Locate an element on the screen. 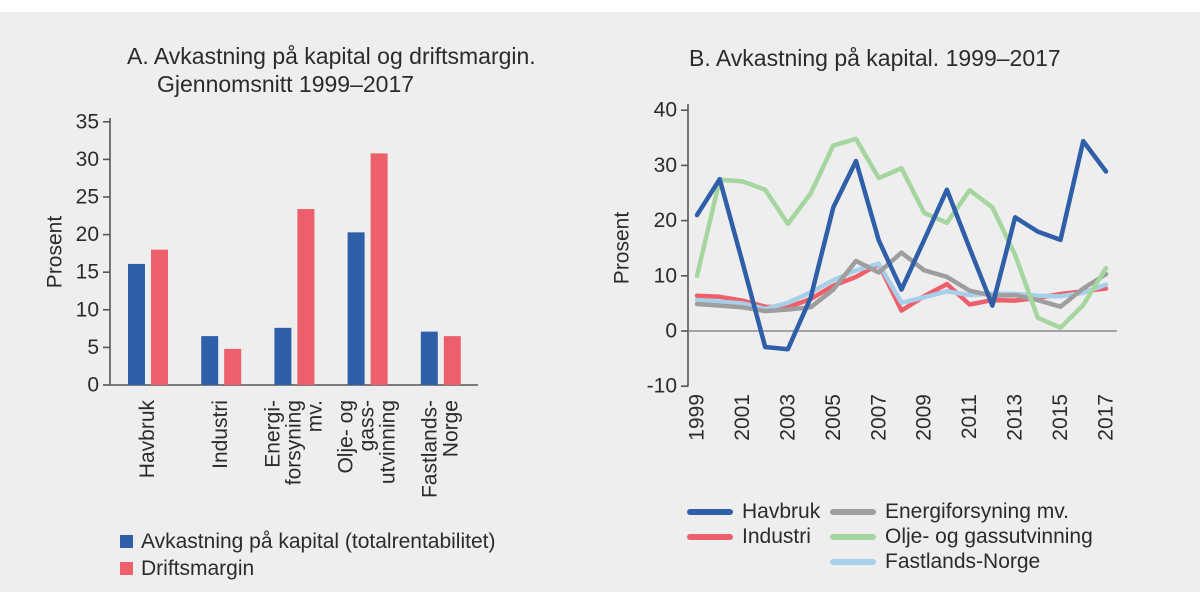 Image resolution: width=1200 pixels, height=612 pixels. line-energiforsyning-mv- is located at coordinates (901, 282).